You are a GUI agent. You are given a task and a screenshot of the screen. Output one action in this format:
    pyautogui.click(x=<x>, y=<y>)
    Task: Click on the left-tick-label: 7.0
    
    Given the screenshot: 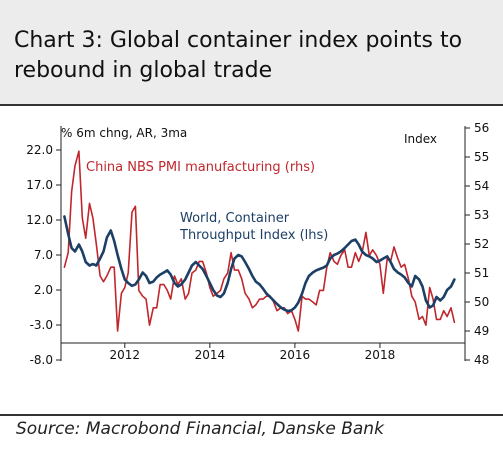 What is the action you would take?
    pyautogui.click(x=43, y=255)
    